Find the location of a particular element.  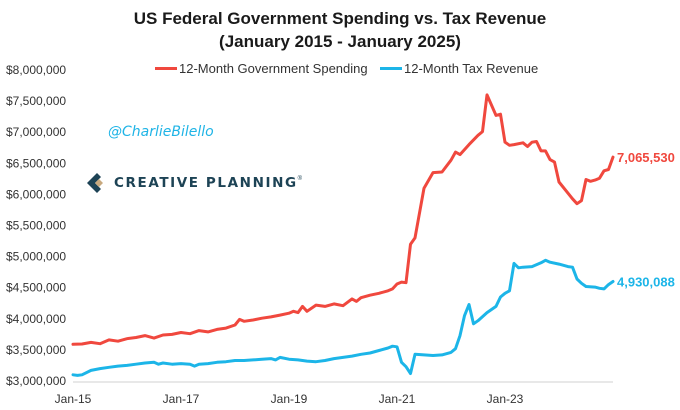

legend-label-revenue: 12-Month Tax Revenue is located at coordinates (471, 68).